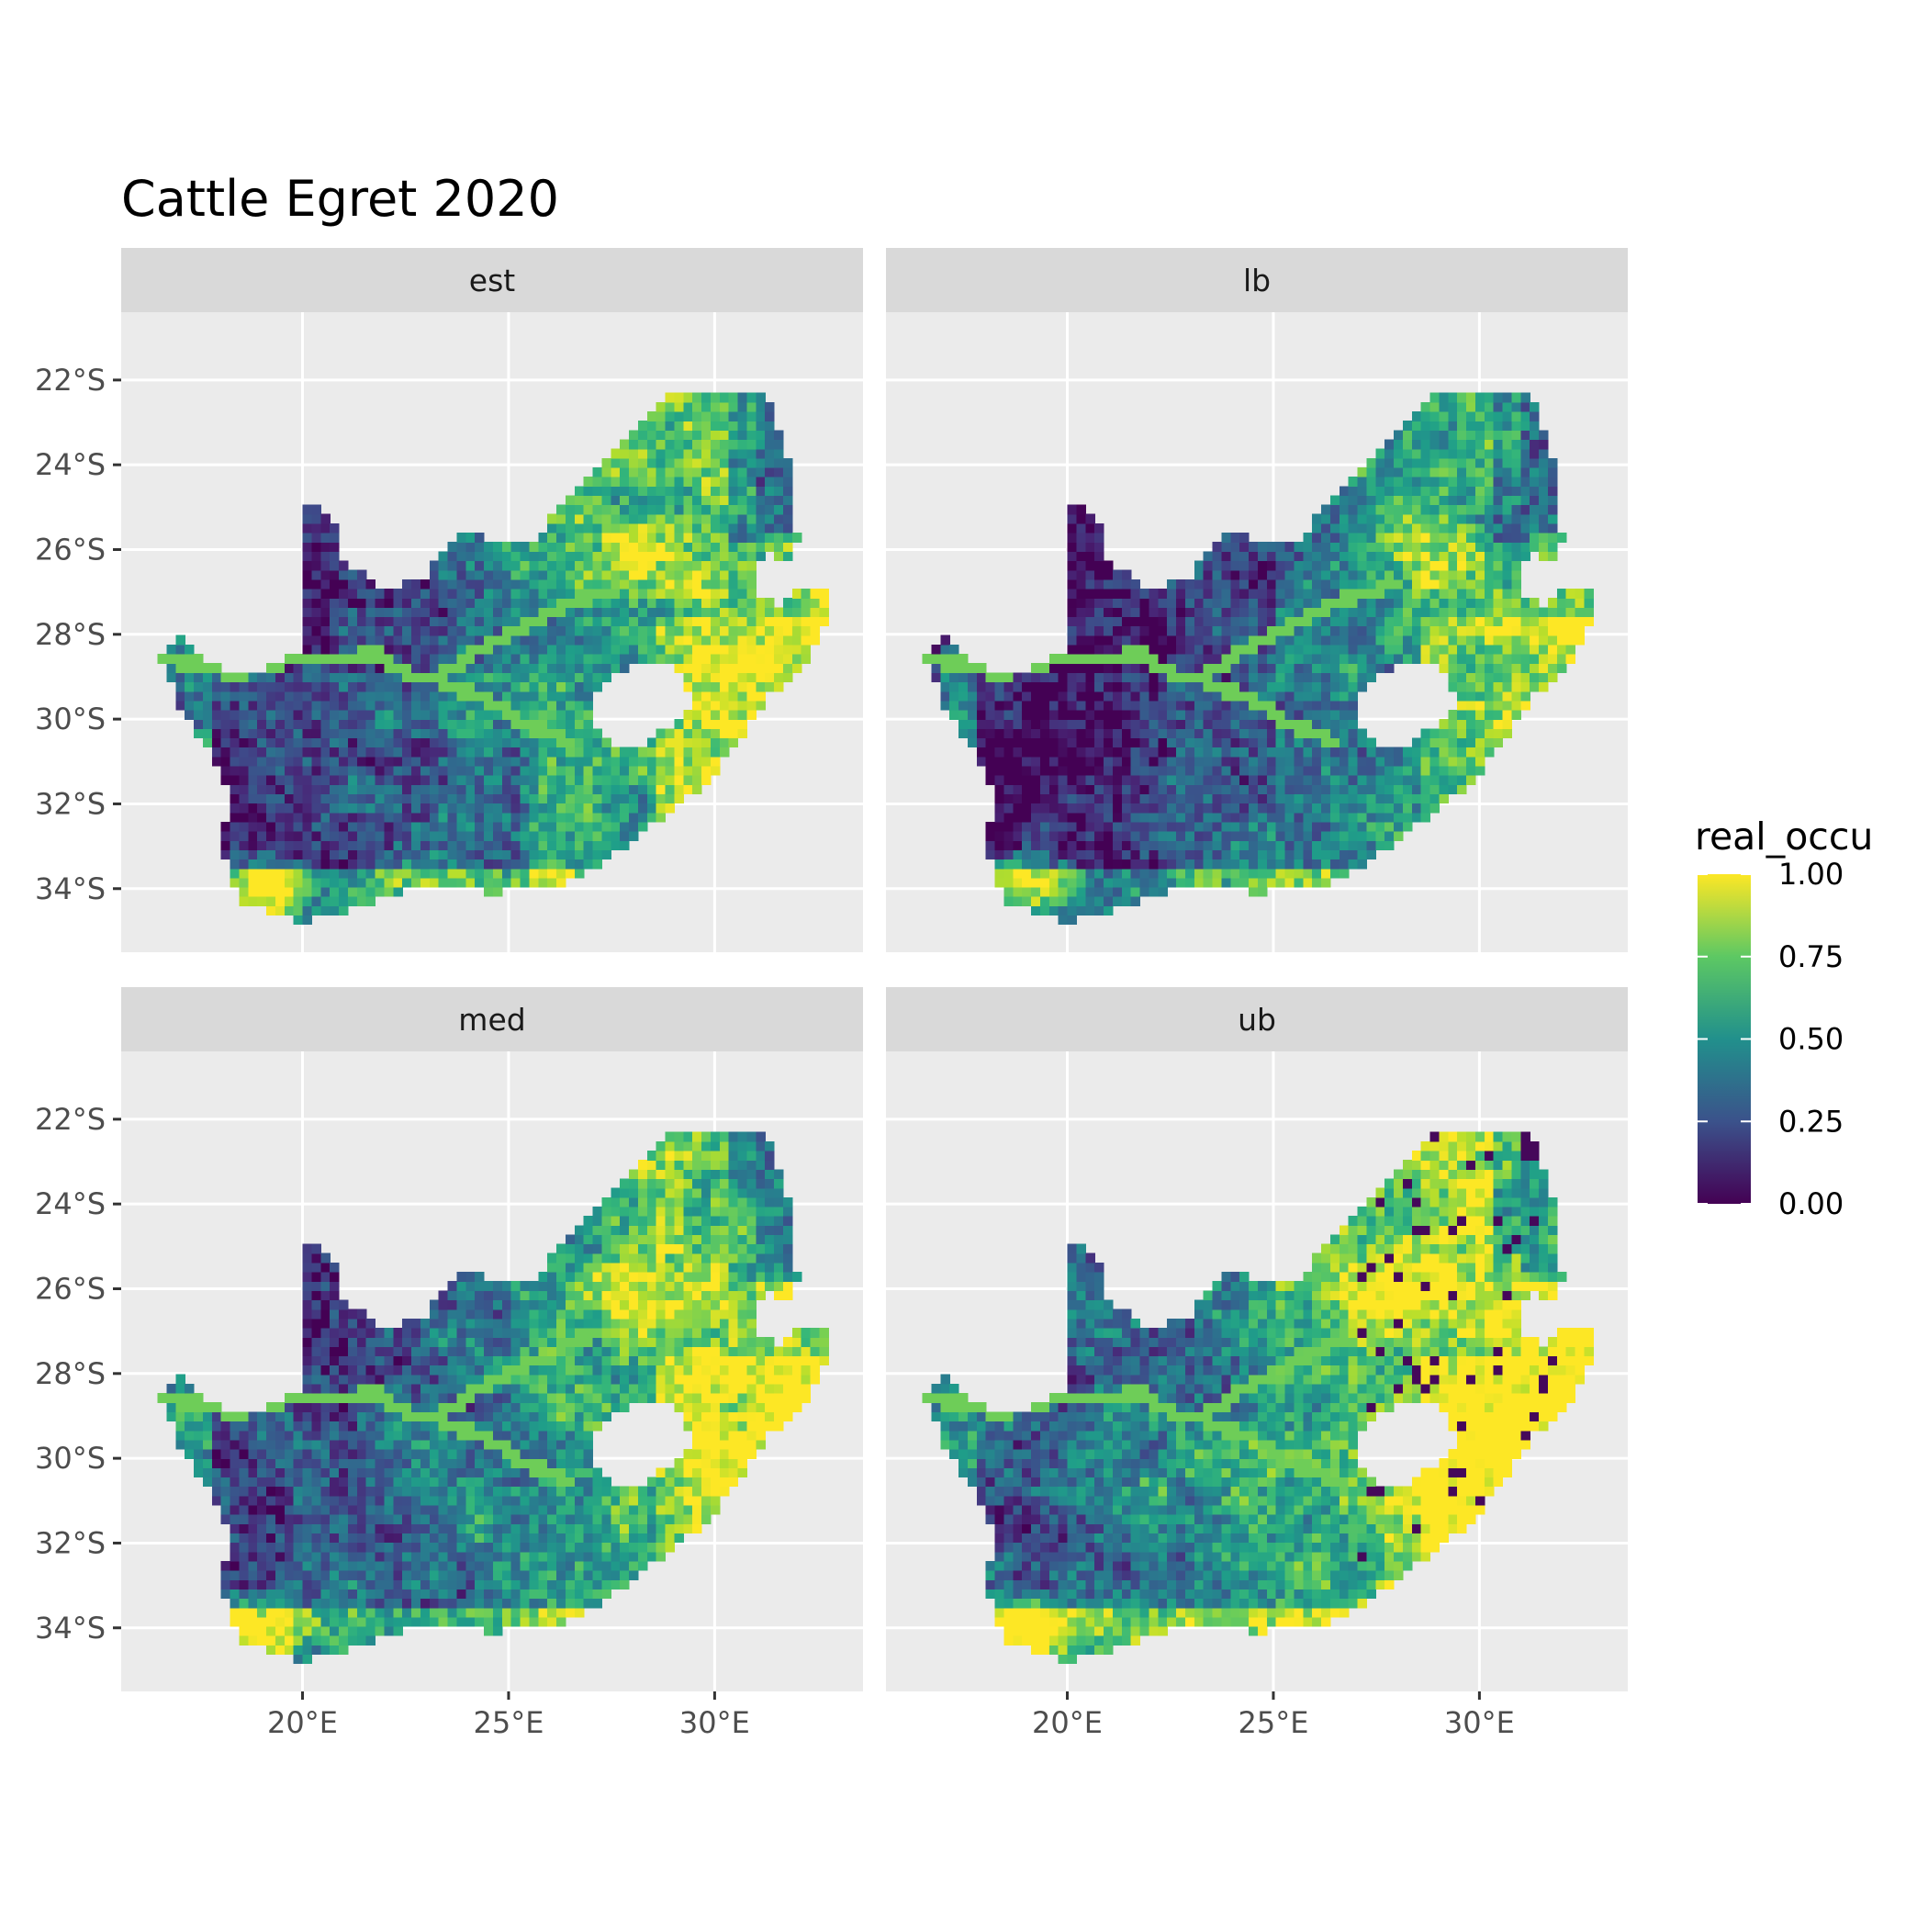  I want to click on y-tick-label: 26°S, so click(70, 549).